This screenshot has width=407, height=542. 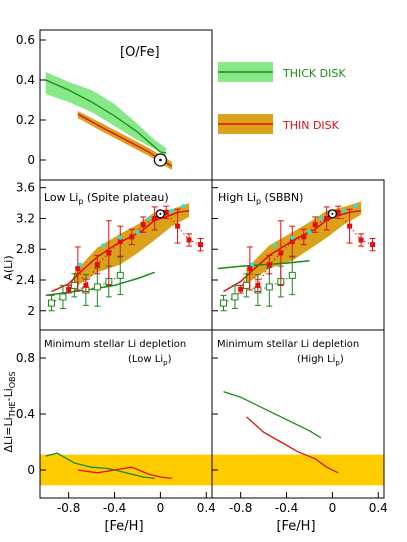 I want to click on mid-right-thick-line, so click(x=263, y=265).